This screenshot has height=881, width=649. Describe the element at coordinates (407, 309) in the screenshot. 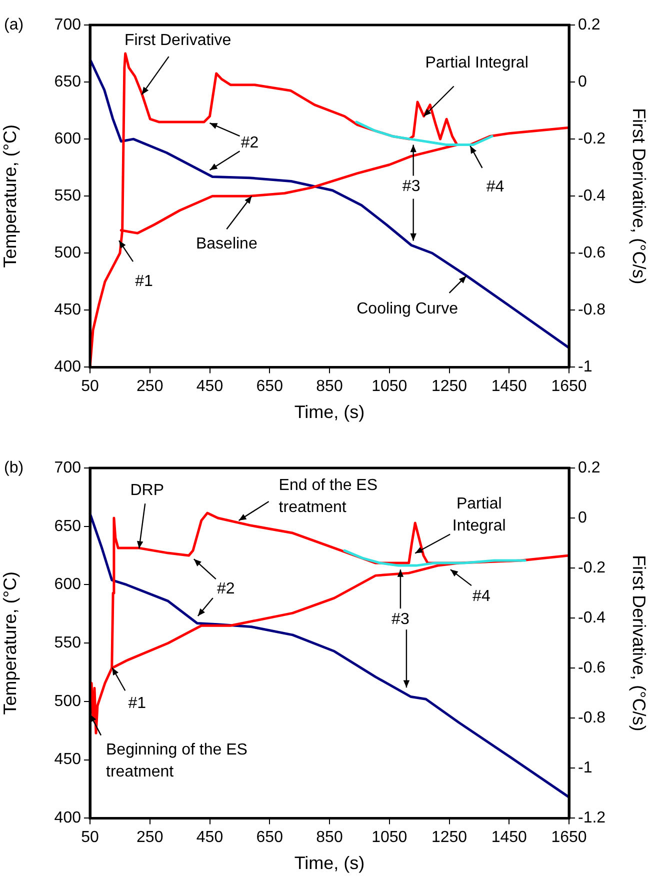

I see `annotation: Cooling Curve` at that location.